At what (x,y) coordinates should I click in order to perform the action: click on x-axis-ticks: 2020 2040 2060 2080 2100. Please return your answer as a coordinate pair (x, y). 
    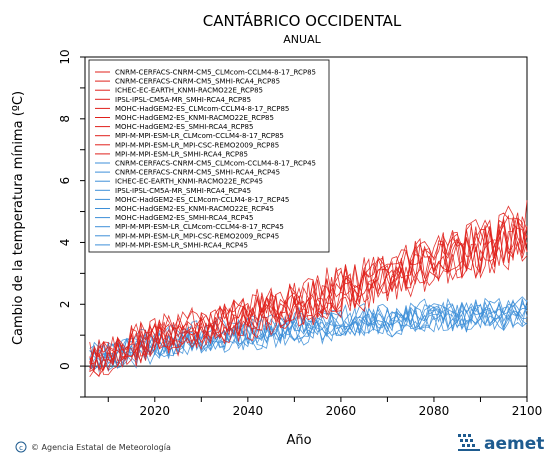
    Looking at the image, I should click on (325, 407).